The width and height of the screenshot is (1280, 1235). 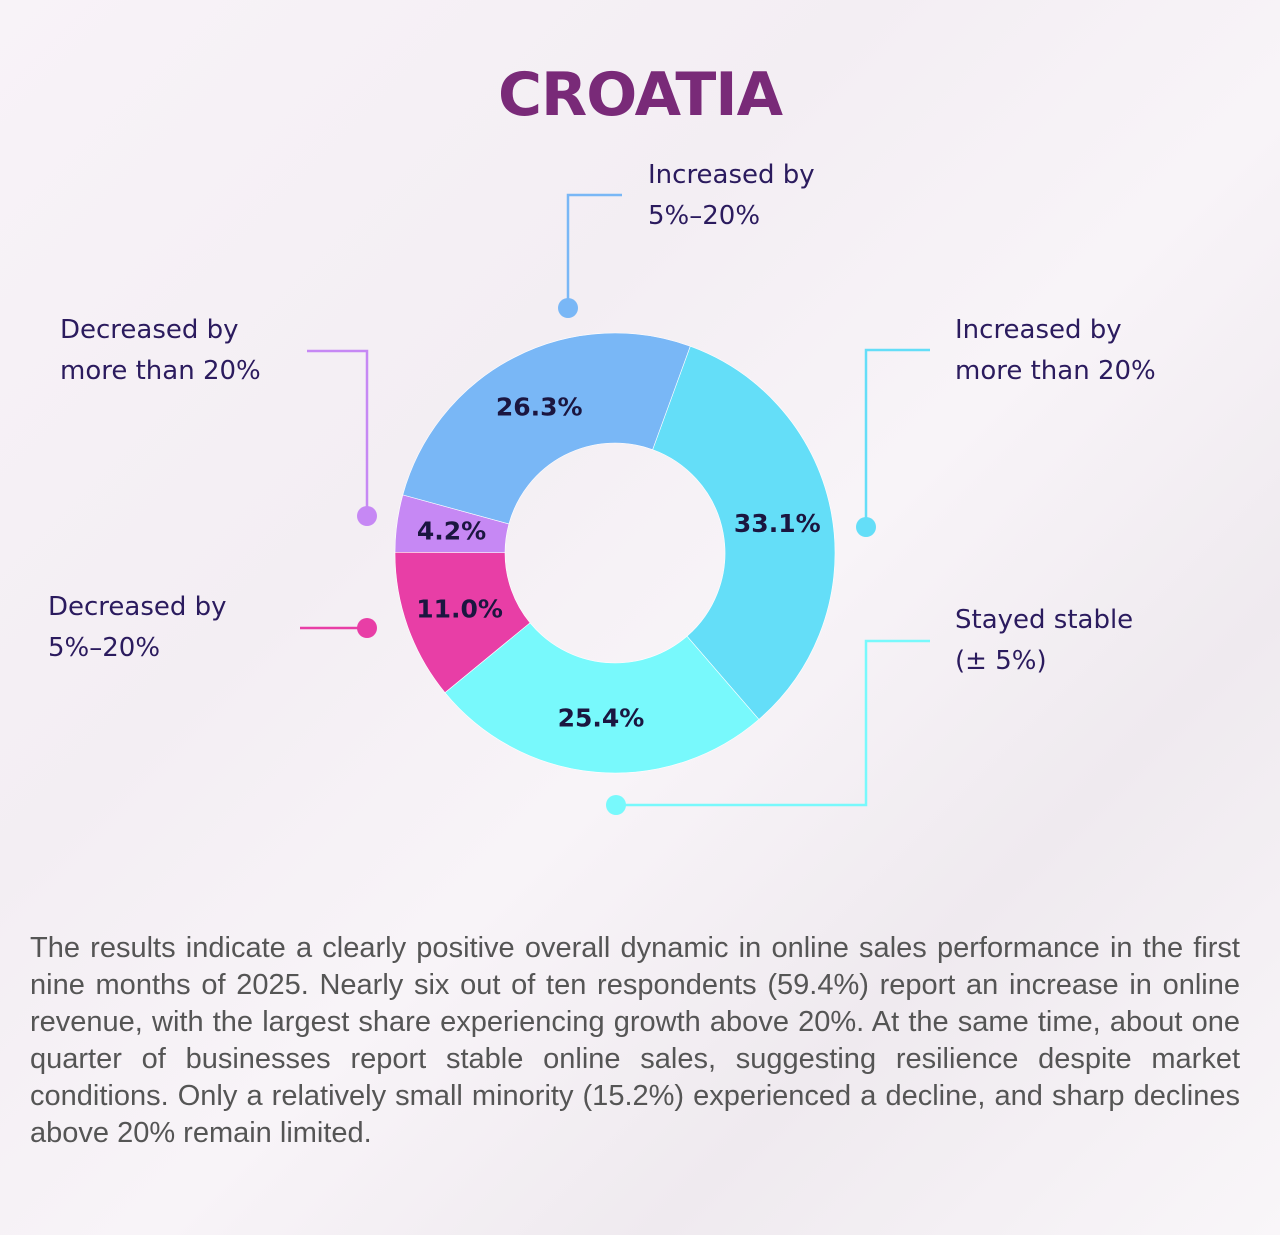 What do you see at coordinates (539, 406) in the screenshot?
I see `slice-value-label: 26.3%` at bounding box center [539, 406].